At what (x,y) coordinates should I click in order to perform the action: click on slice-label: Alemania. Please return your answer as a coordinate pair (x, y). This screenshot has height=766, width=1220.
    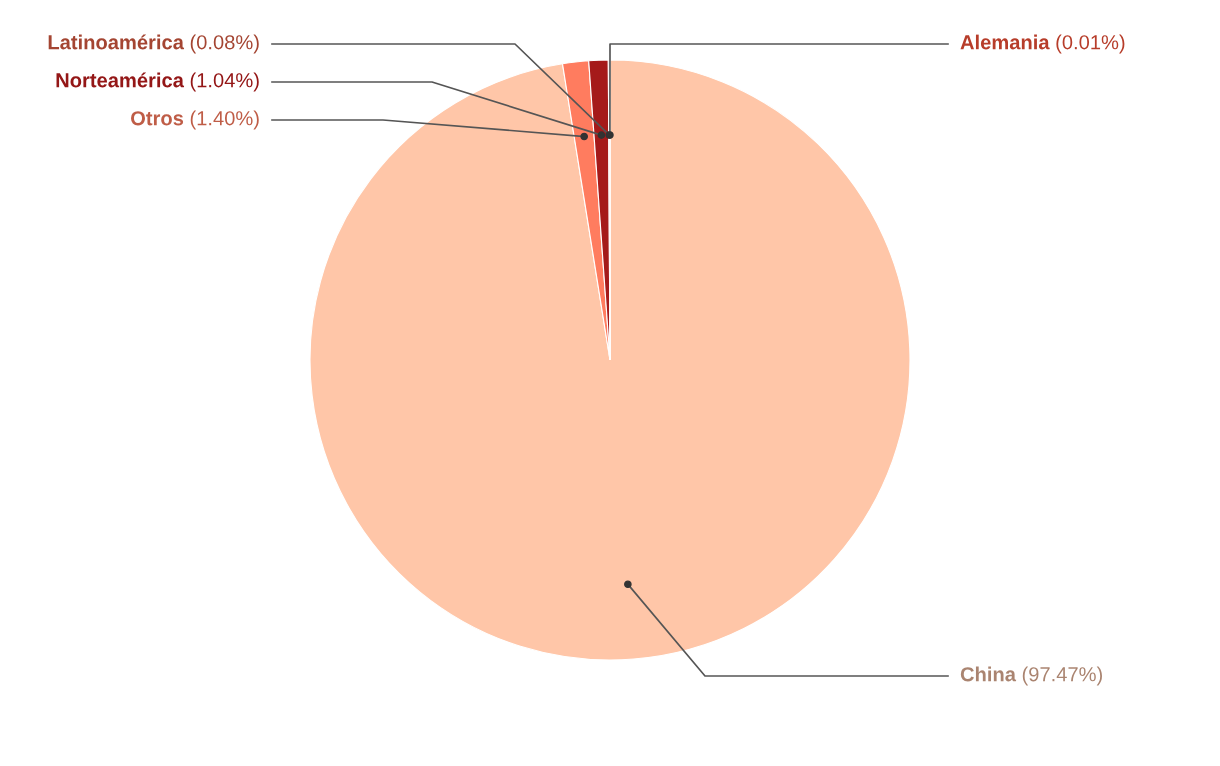
    Looking at the image, I should click on (1005, 42).